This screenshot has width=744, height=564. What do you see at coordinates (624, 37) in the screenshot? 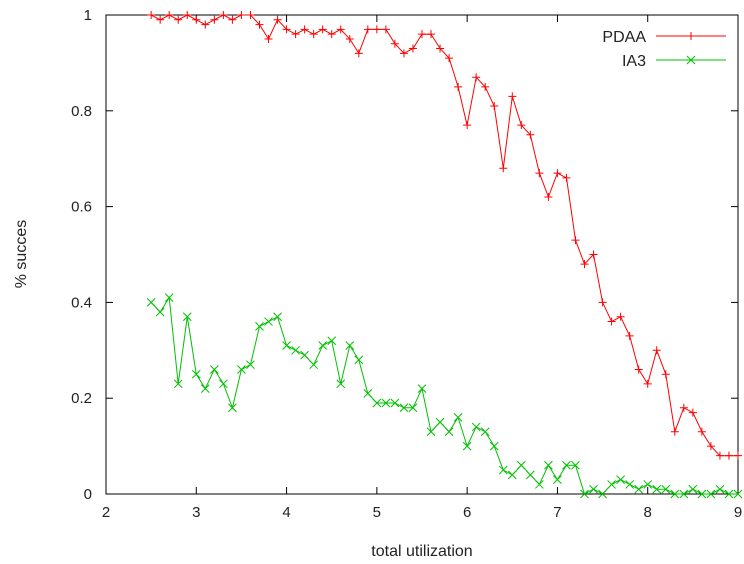
I see `legend-label: PDAA` at bounding box center [624, 37].